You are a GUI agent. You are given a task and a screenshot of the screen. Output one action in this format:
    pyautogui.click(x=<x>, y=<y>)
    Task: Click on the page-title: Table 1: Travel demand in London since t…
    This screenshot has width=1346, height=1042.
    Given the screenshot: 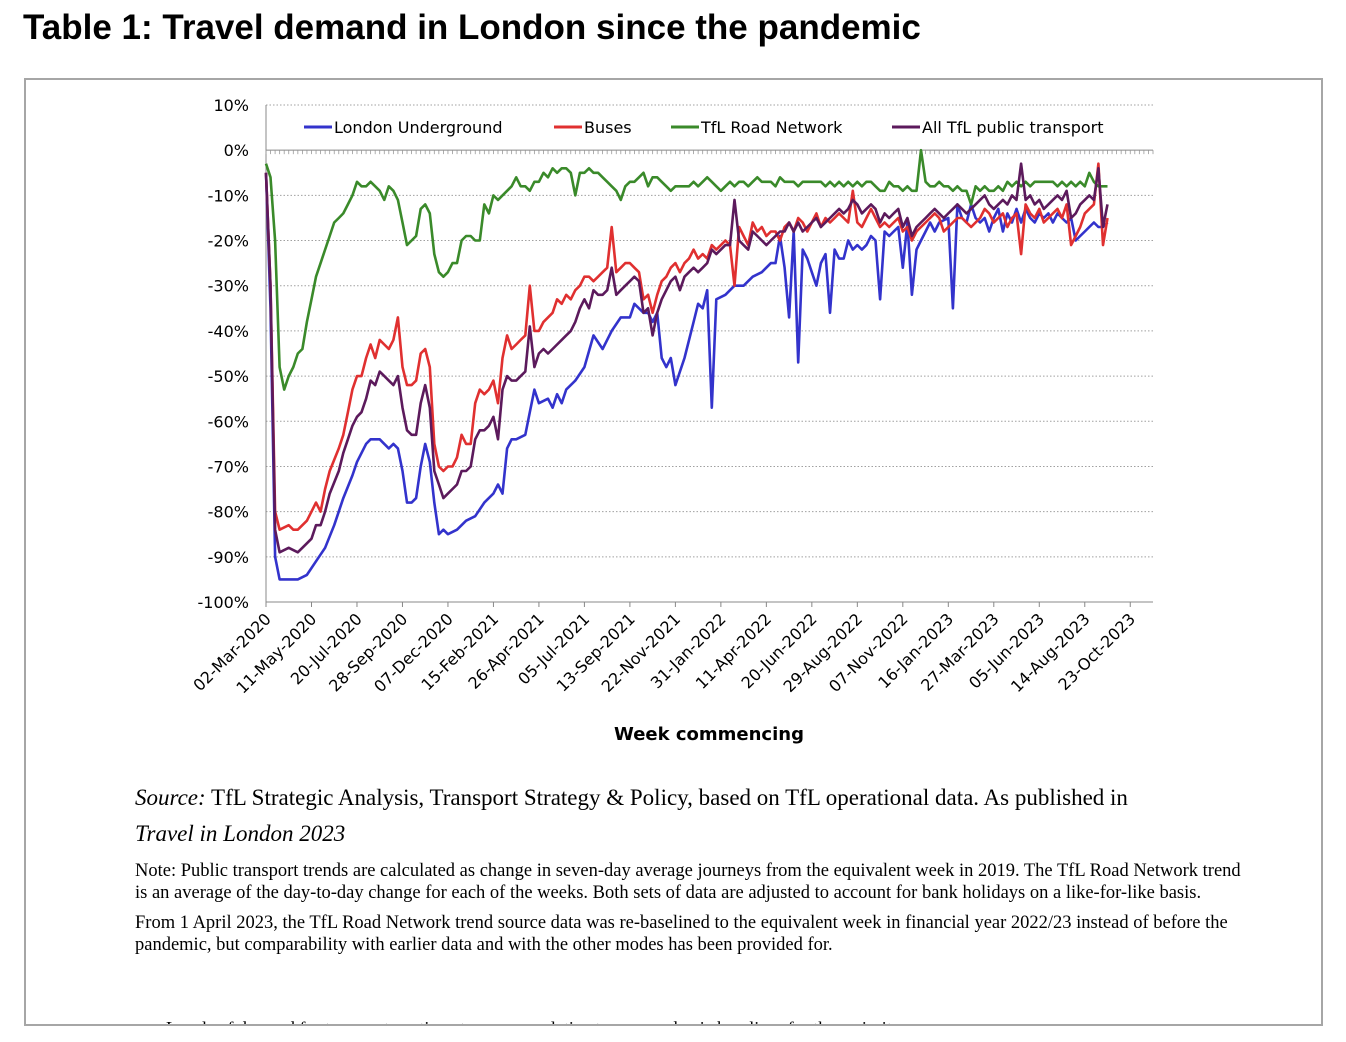 What is the action you would take?
    pyautogui.click(x=472, y=27)
    